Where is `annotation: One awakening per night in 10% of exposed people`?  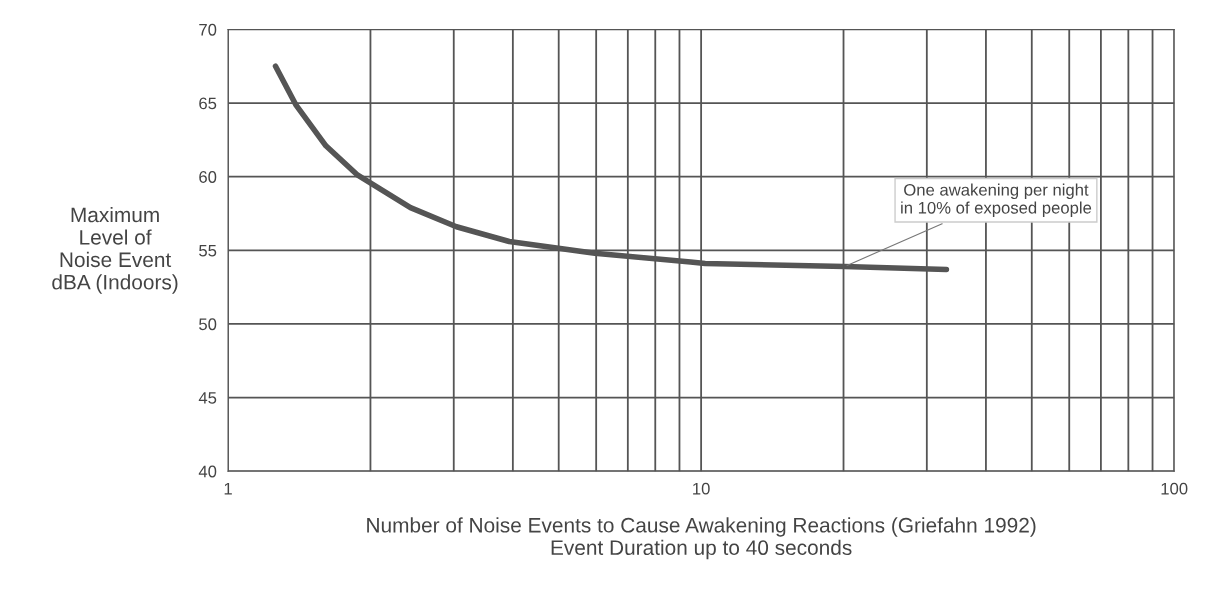 annotation: One awakening per night in 10% of exposed people is located at coordinates (996, 200).